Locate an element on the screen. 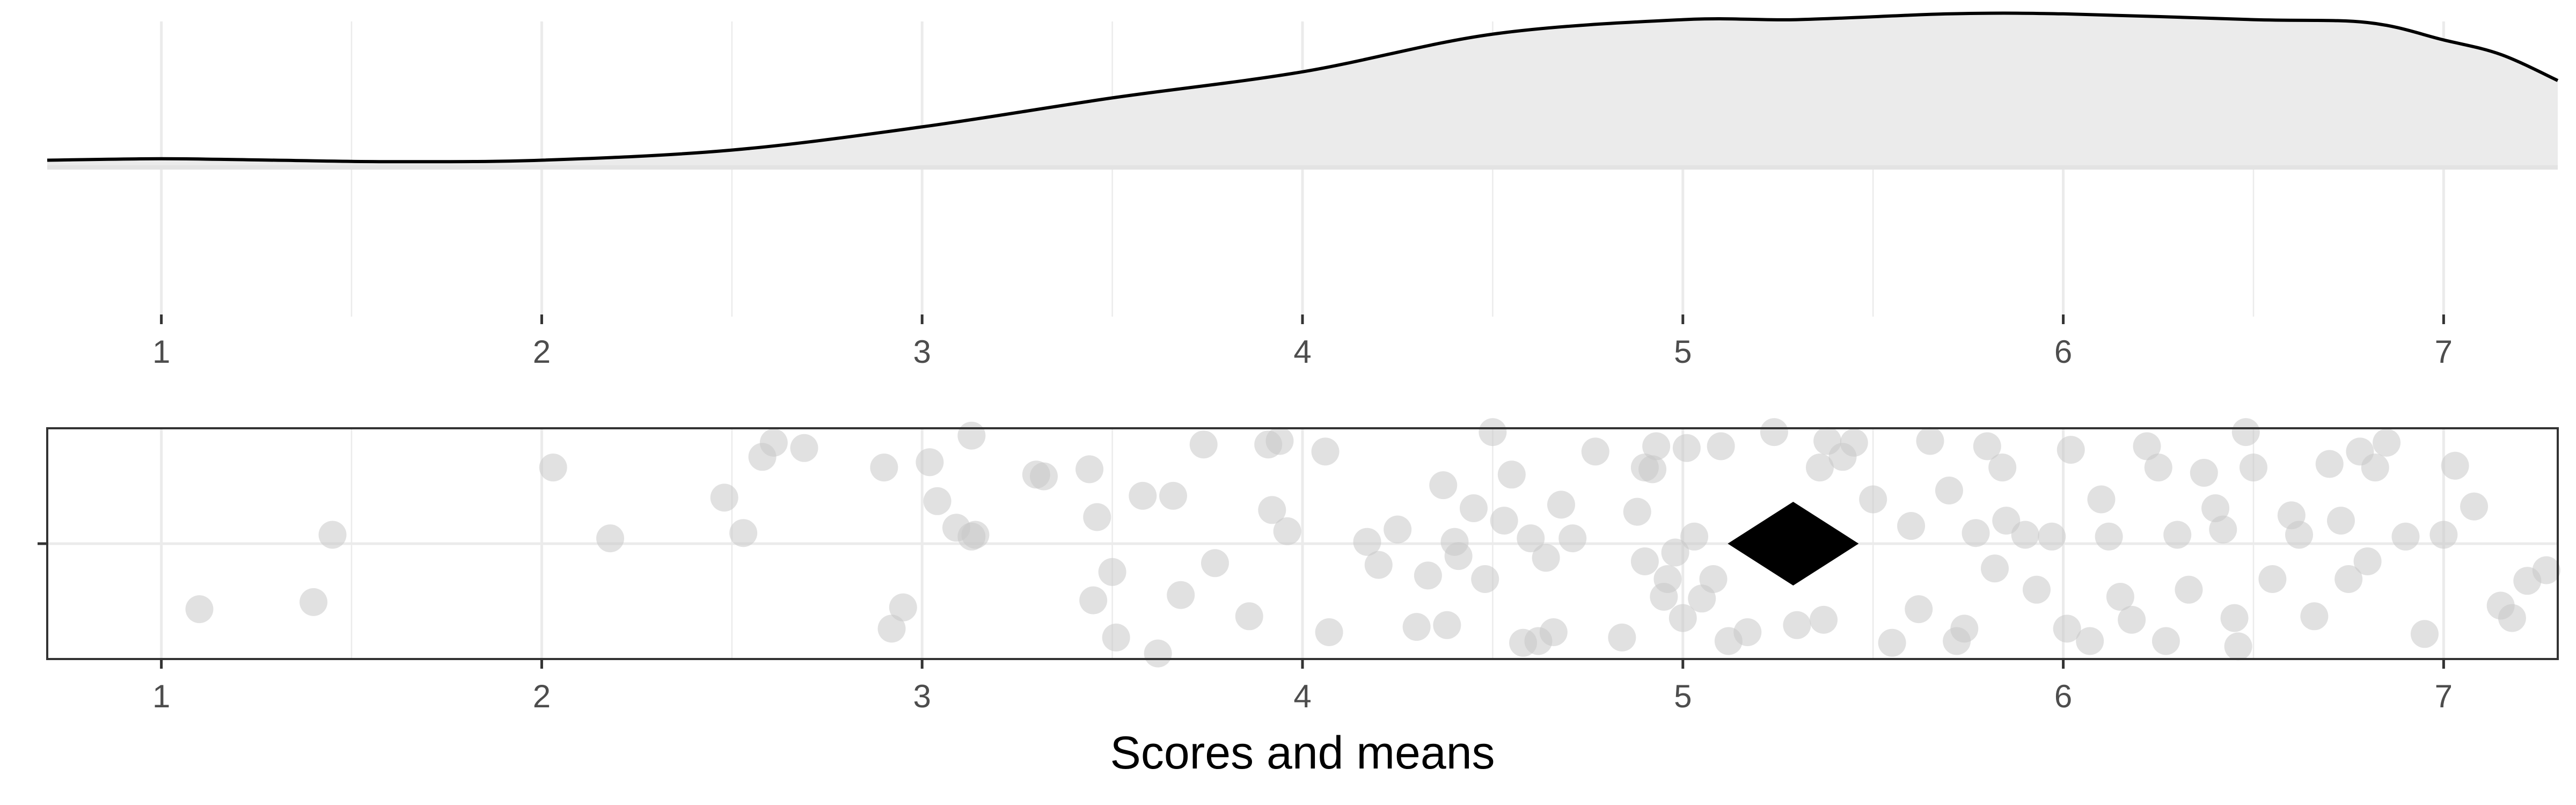 The height and width of the screenshot is (805, 2576). bottom-axis-tick-label: 6 is located at coordinates (2063, 696).